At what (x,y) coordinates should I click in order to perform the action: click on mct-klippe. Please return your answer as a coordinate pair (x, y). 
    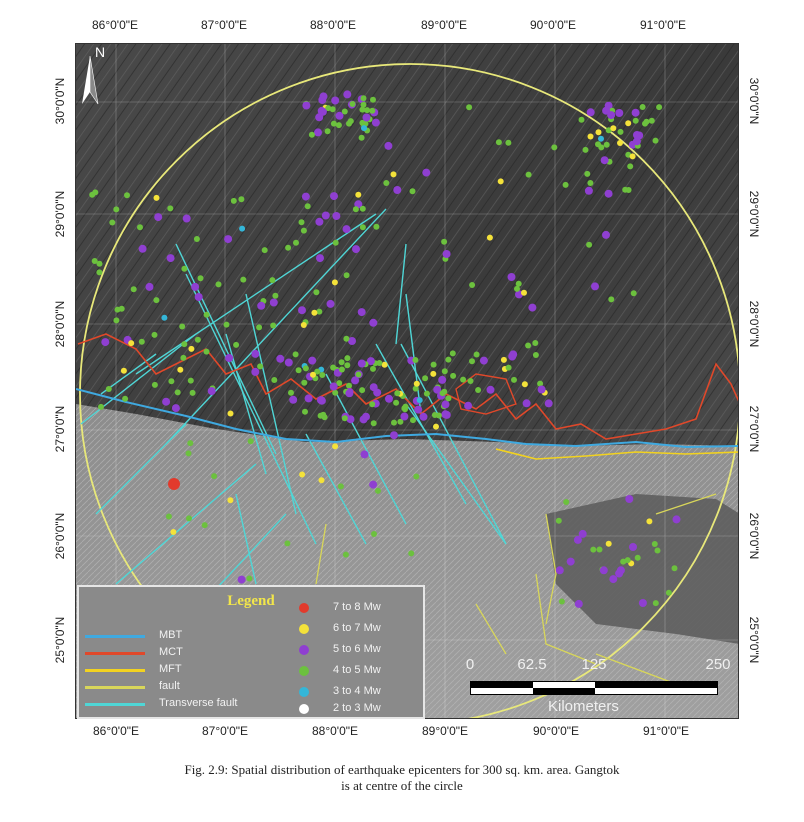
    Looking at the image, I should click on (486, 394).